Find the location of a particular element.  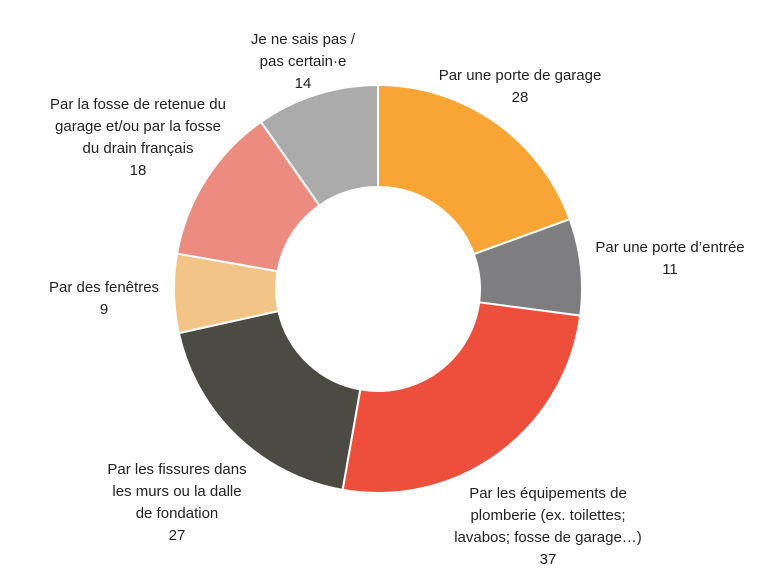

slice-category-label: Par une porte de garage is located at coordinates (520, 75).